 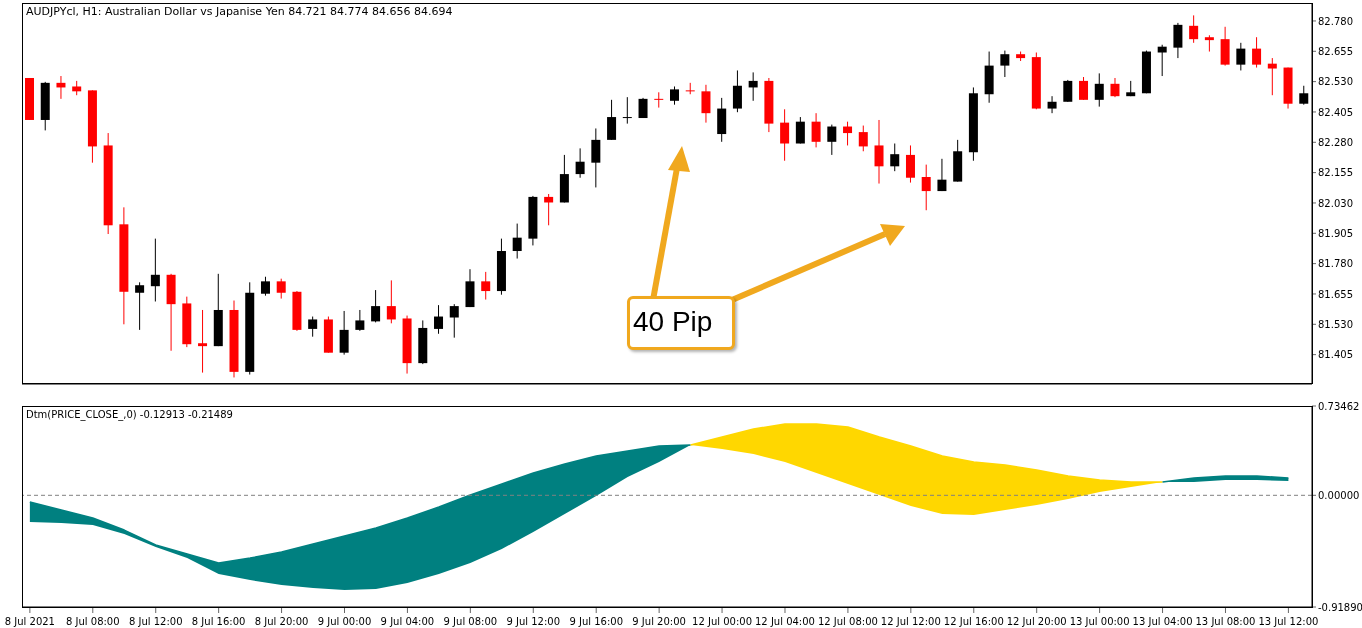 What do you see at coordinates (218, 621) in the screenshot?
I see `x-tick-label: 8 Jul 16:00` at bounding box center [218, 621].